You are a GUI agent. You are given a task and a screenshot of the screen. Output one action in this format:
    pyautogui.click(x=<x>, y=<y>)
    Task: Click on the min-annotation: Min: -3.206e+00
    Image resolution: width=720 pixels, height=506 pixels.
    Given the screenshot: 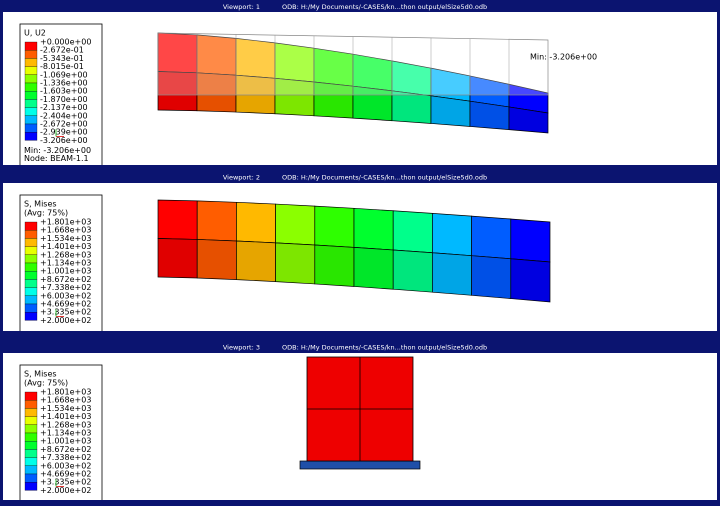 What is the action you would take?
    pyautogui.click(x=563, y=57)
    